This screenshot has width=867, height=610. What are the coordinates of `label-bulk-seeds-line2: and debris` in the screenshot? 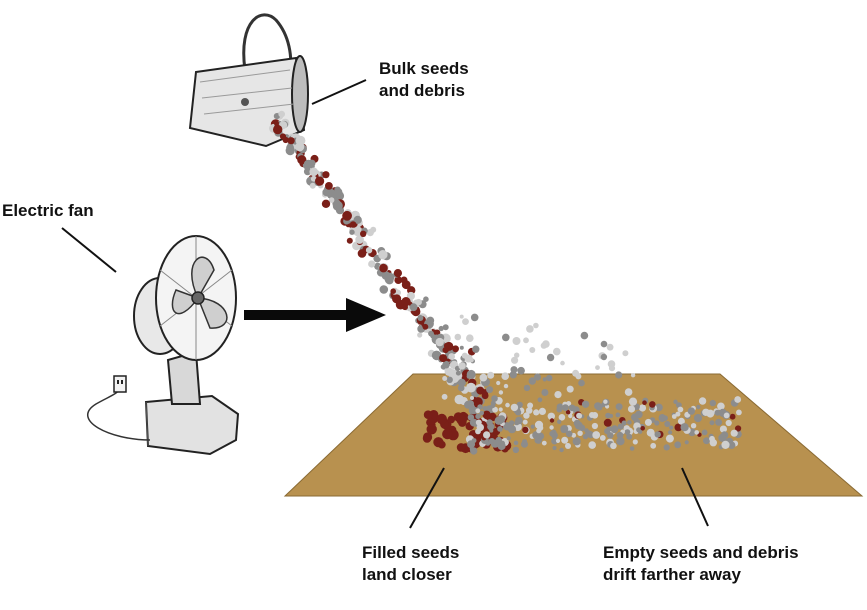 It's located at (422, 90).